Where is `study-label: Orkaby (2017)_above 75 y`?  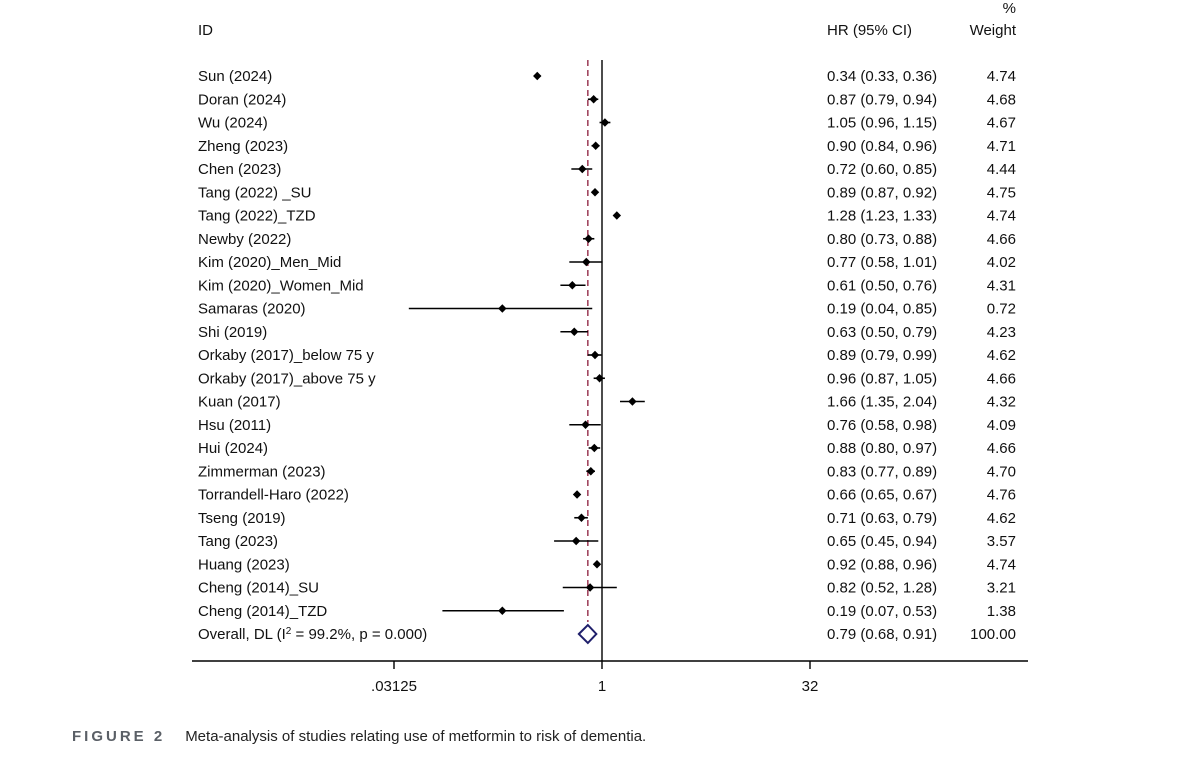
study-label: Orkaby (2017)_above 75 y is located at coordinates (287, 378).